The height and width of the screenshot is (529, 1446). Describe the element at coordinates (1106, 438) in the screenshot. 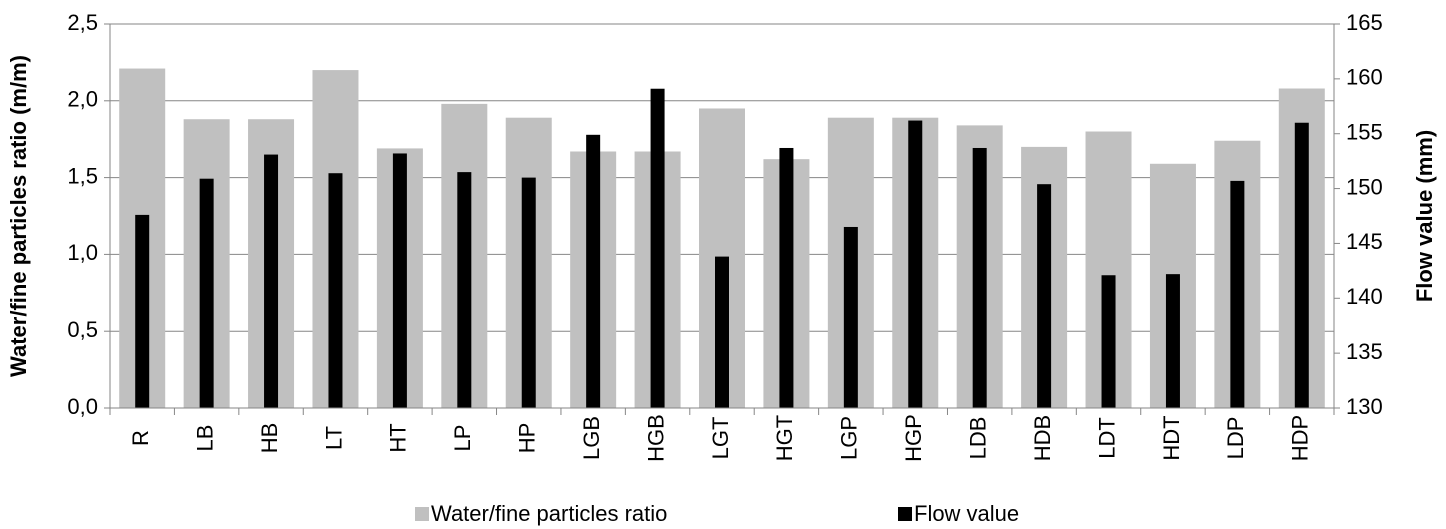

I see `x-tick-label: LDT` at that location.